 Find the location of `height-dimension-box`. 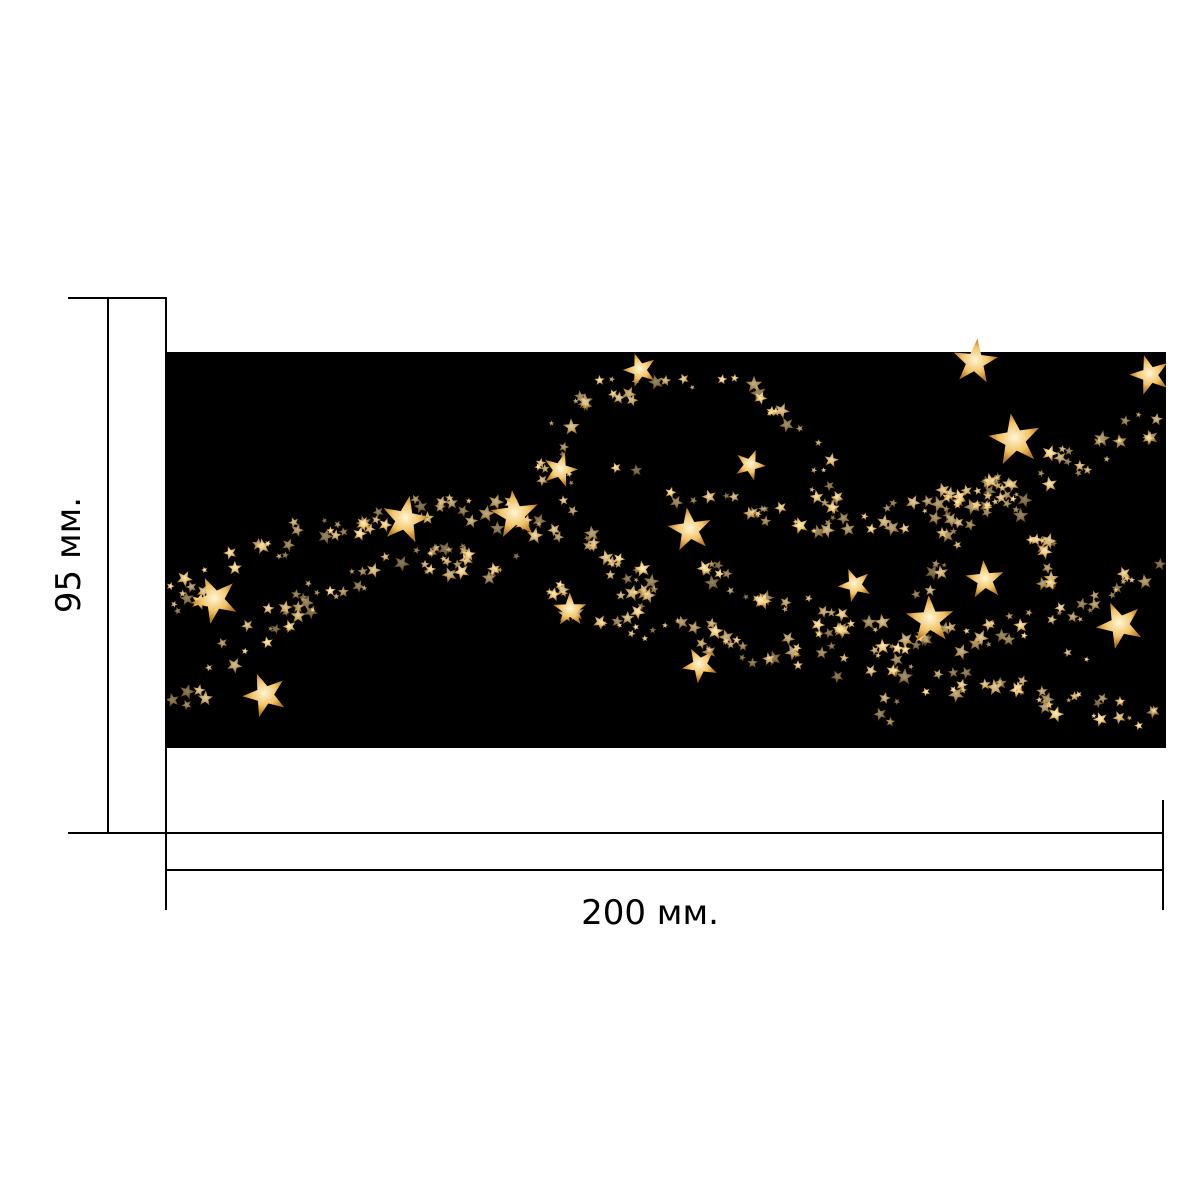

height-dimension-box is located at coordinates (137, 565).